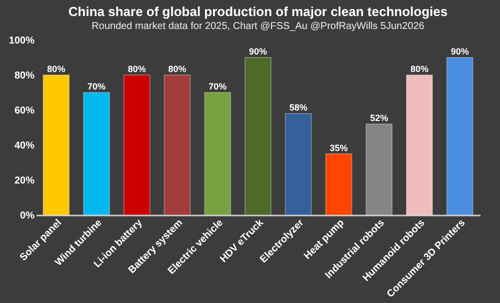  I want to click on y-tick-label: 40%, so click(24, 146).